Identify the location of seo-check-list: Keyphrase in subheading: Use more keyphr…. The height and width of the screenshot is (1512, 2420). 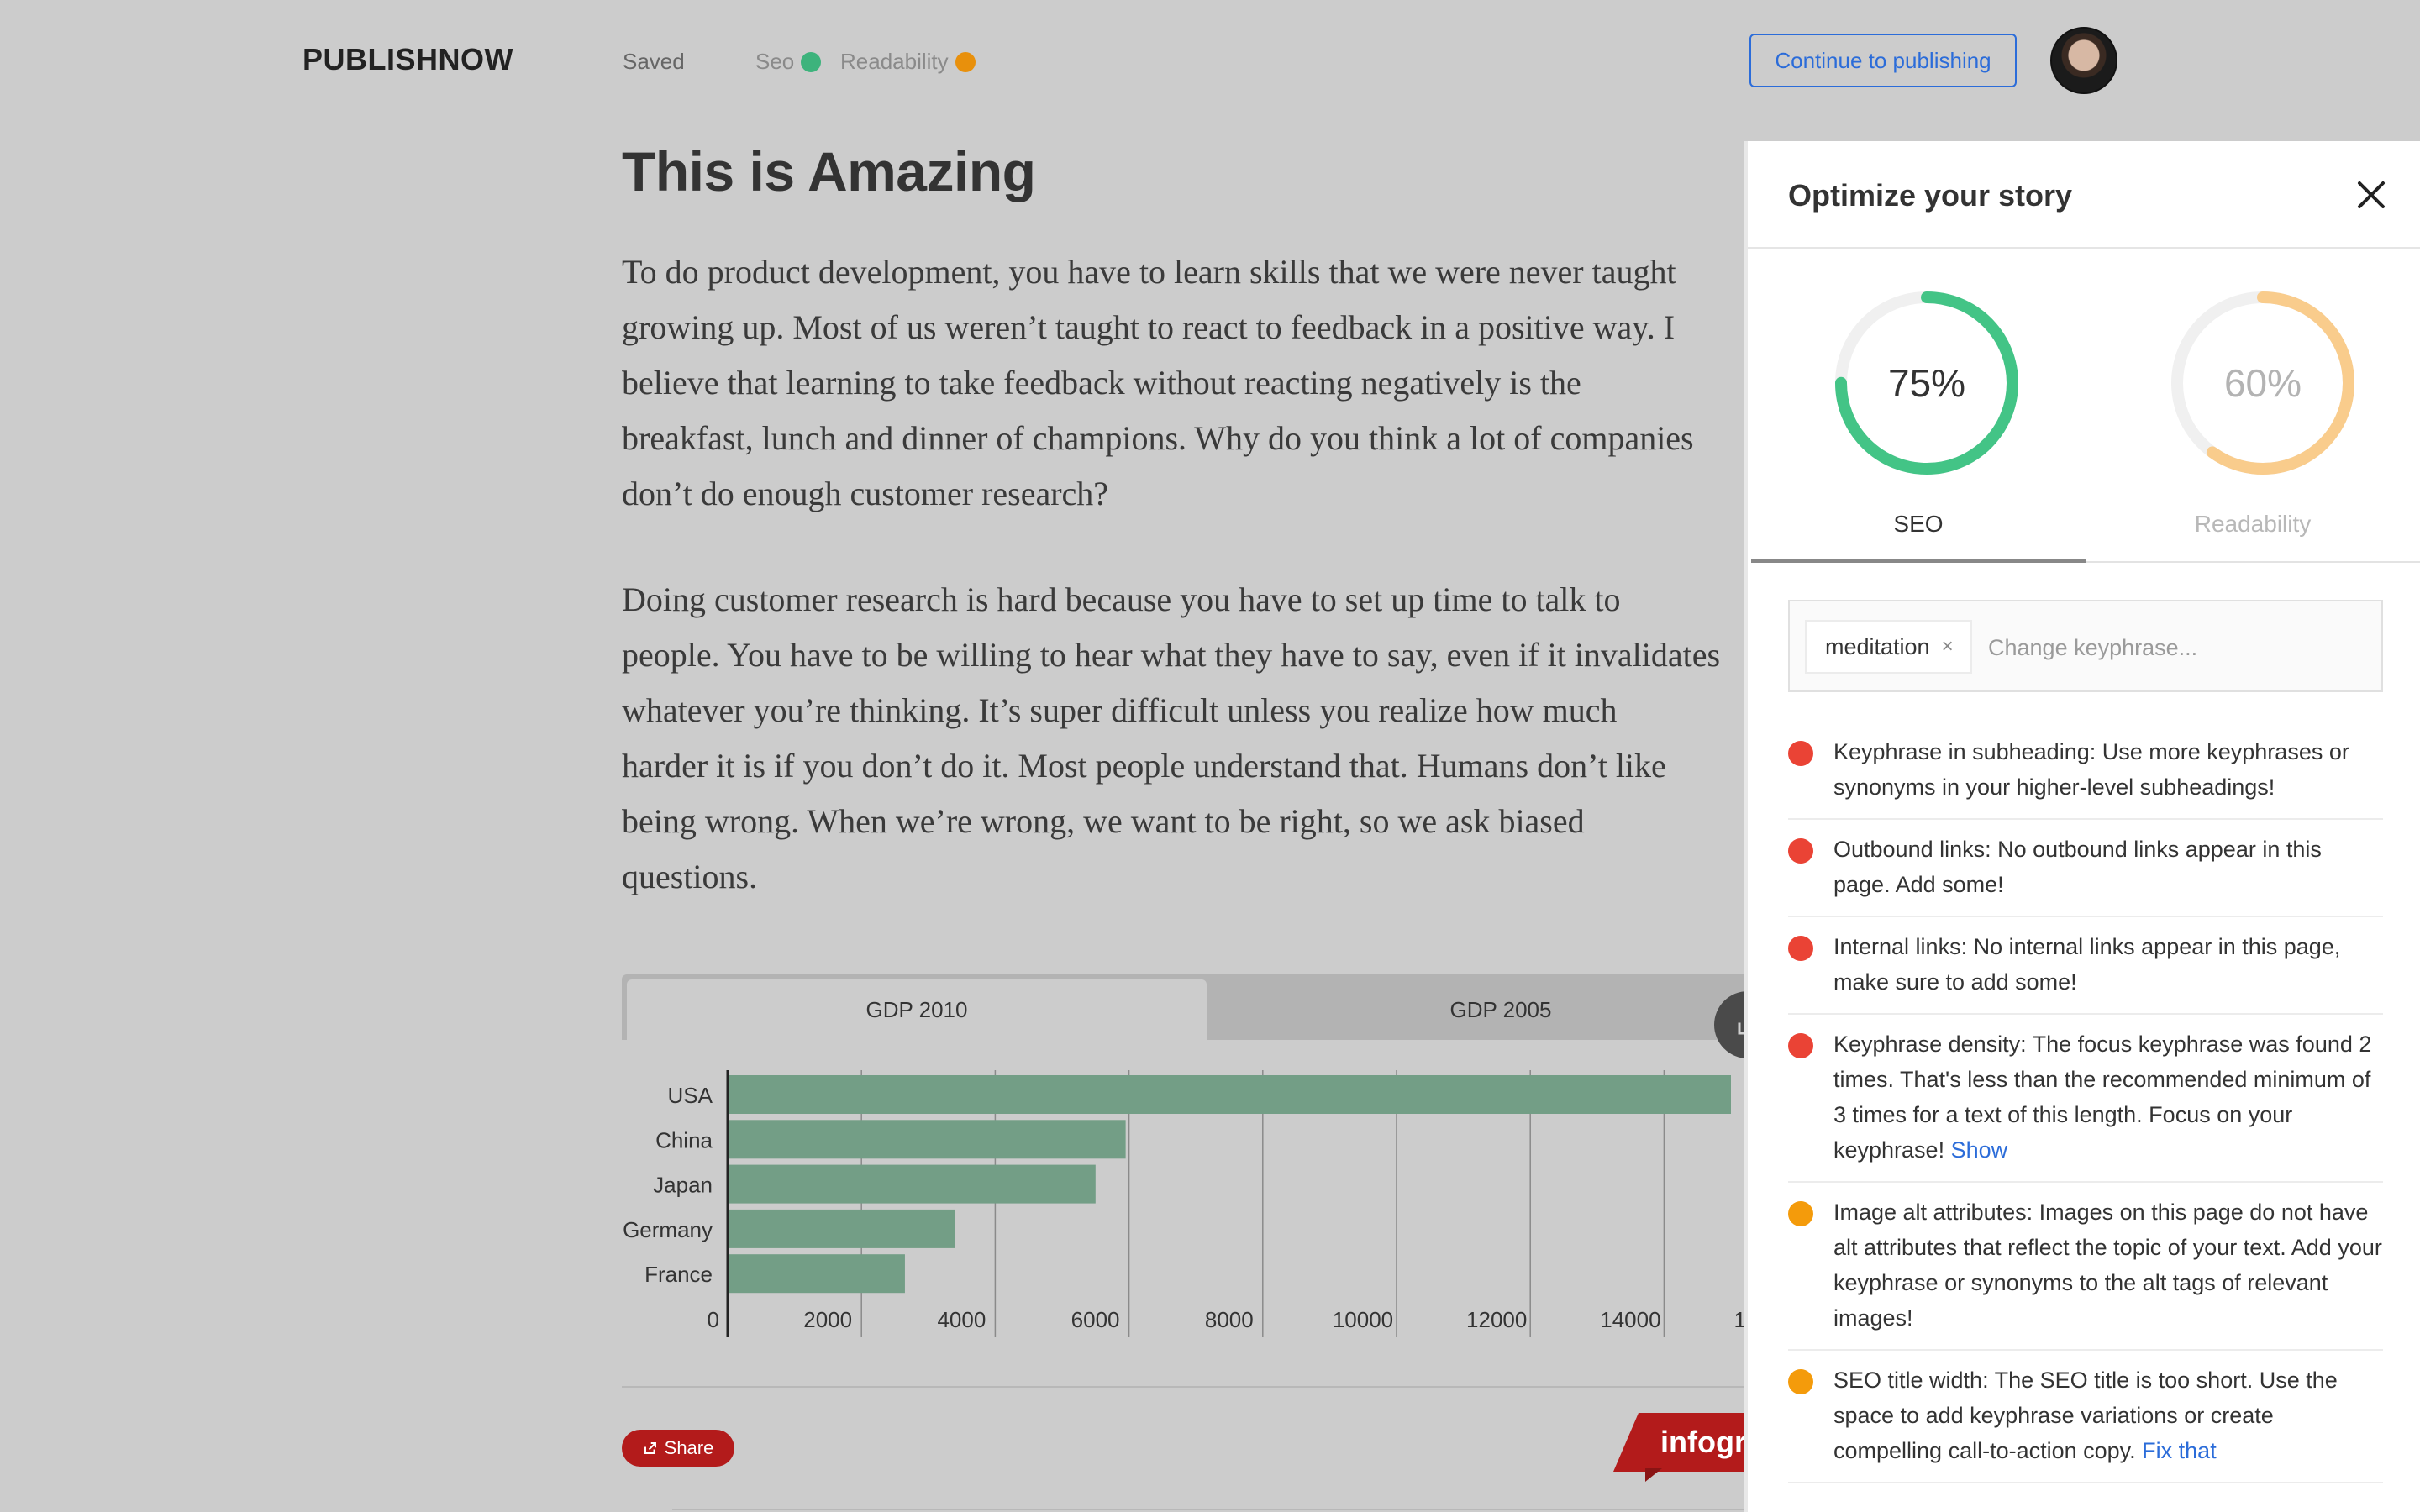
(2086, 1102).